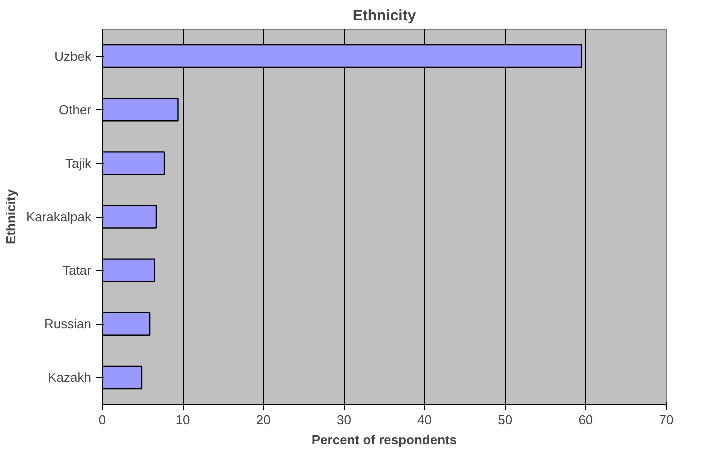 The height and width of the screenshot is (458, 714). I want to click on x-tick-label: 70, so click(666, 420).